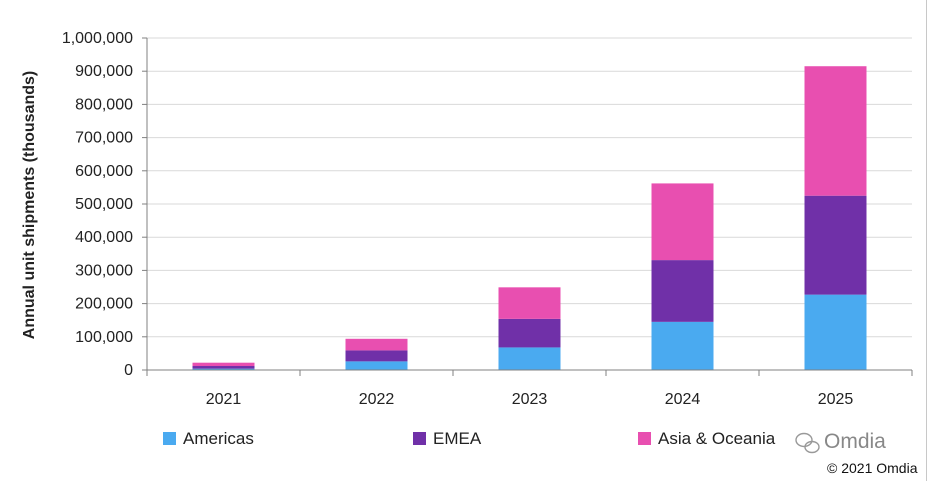 The width and height of the screenshot is (932, 481). Describe the element at coordinates (104, 138) in the screenshot. I see `y-tick-label: 700,000` at that location.